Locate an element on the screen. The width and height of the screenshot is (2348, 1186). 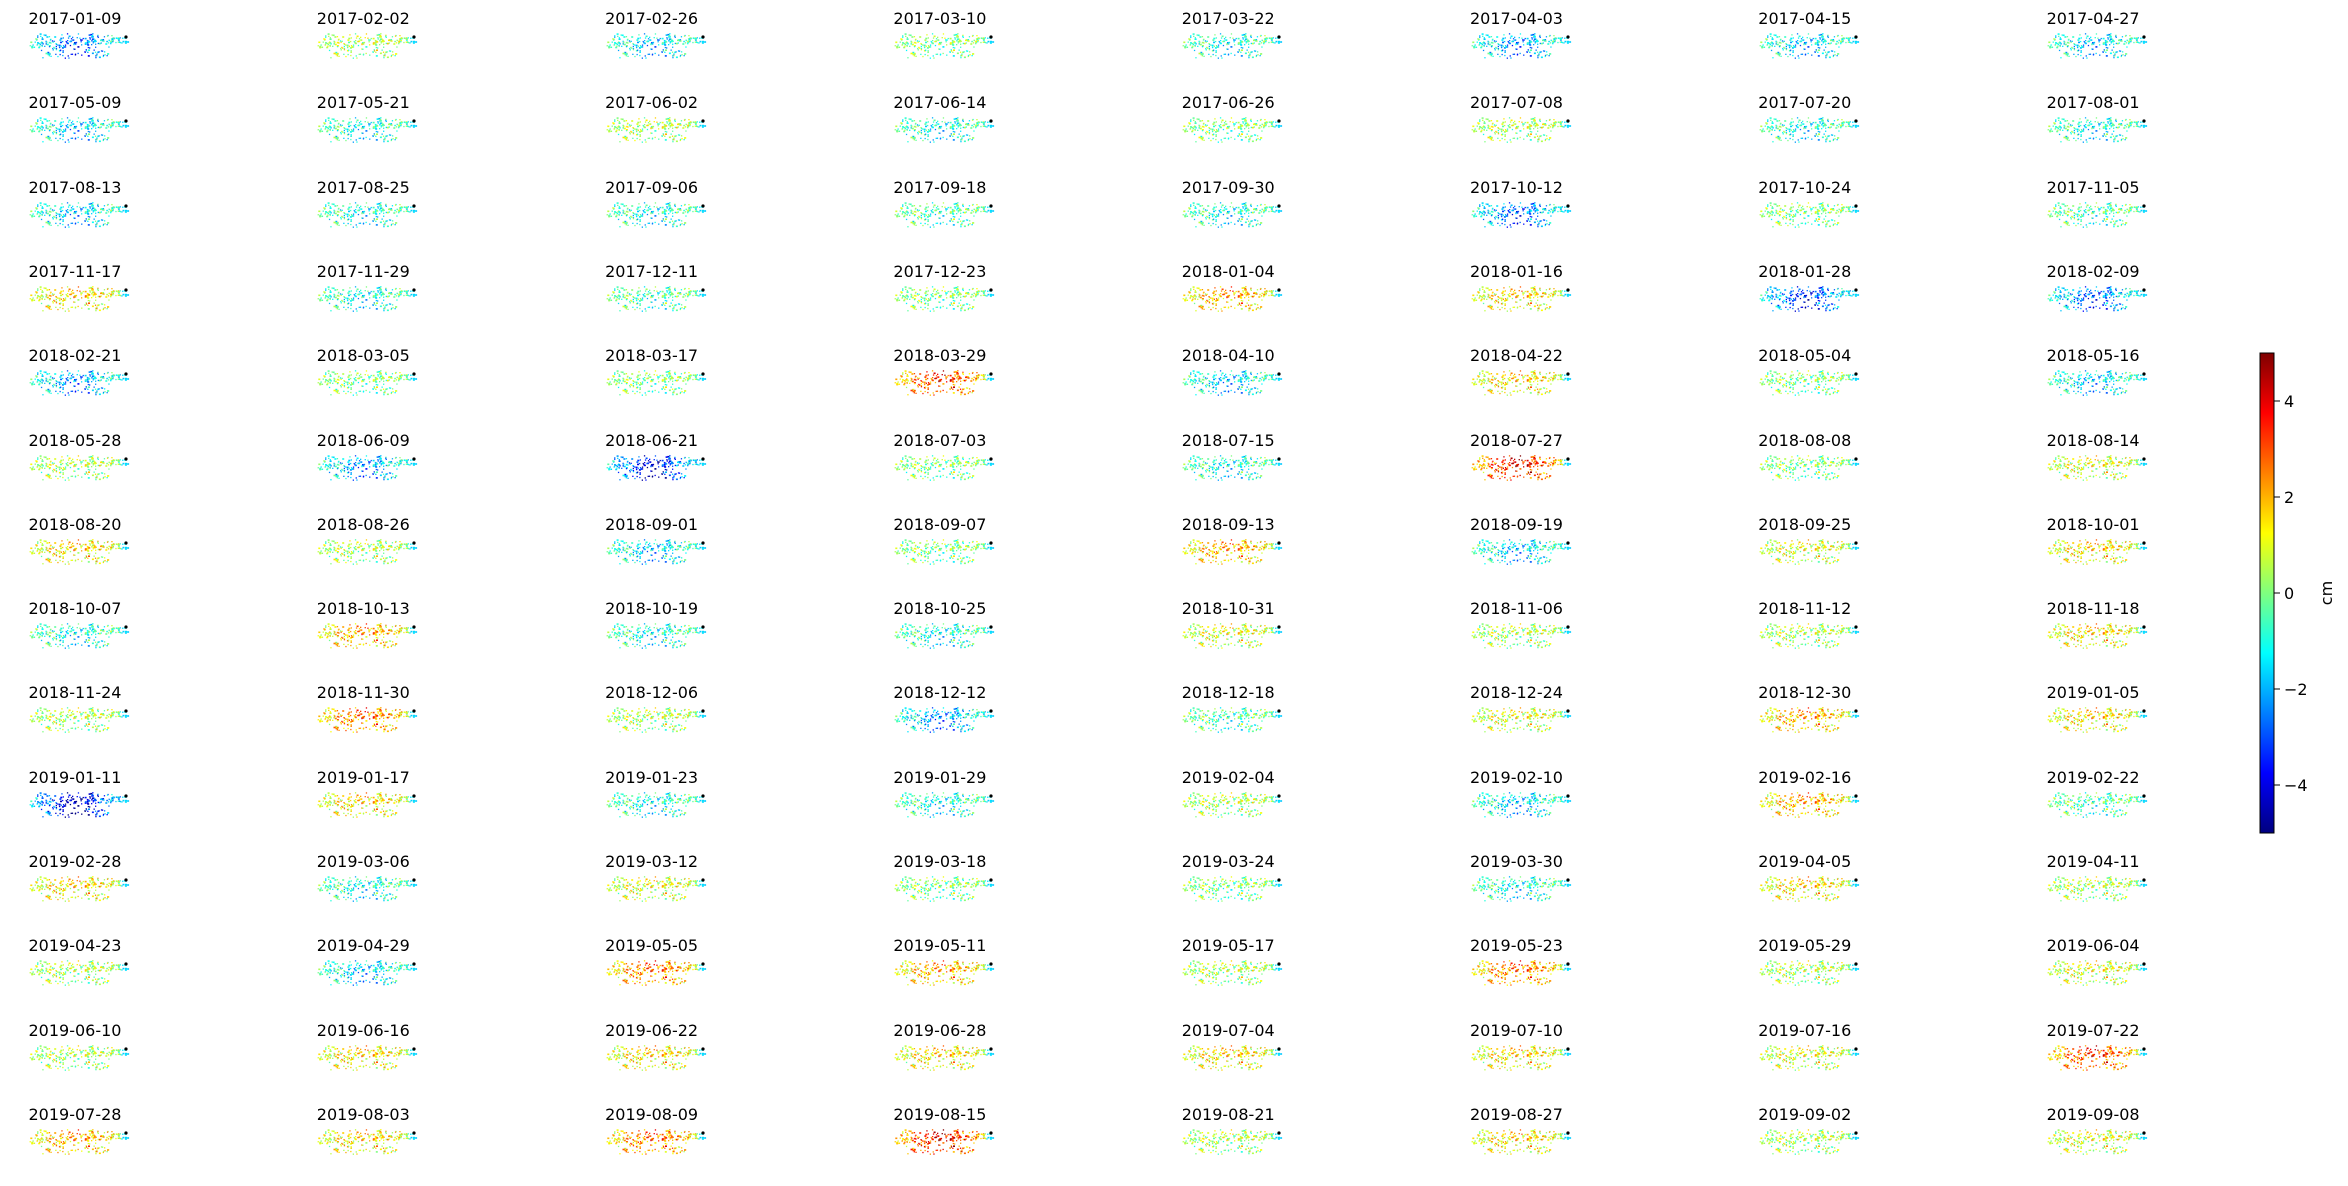
panel-title: 2017-02-26 is located at coordinates (652, 19).